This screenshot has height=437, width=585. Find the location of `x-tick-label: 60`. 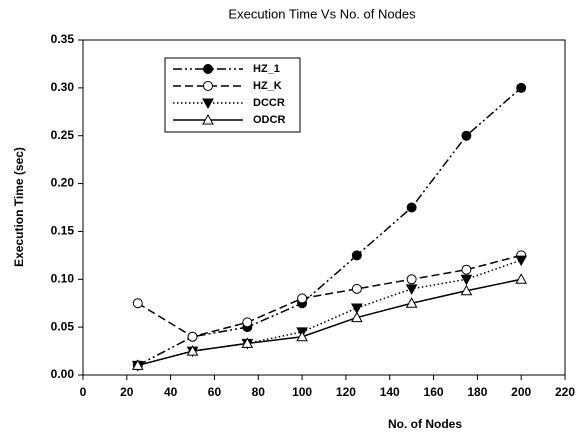

x-tick-label: 60 is located at coordinates (215, 392).